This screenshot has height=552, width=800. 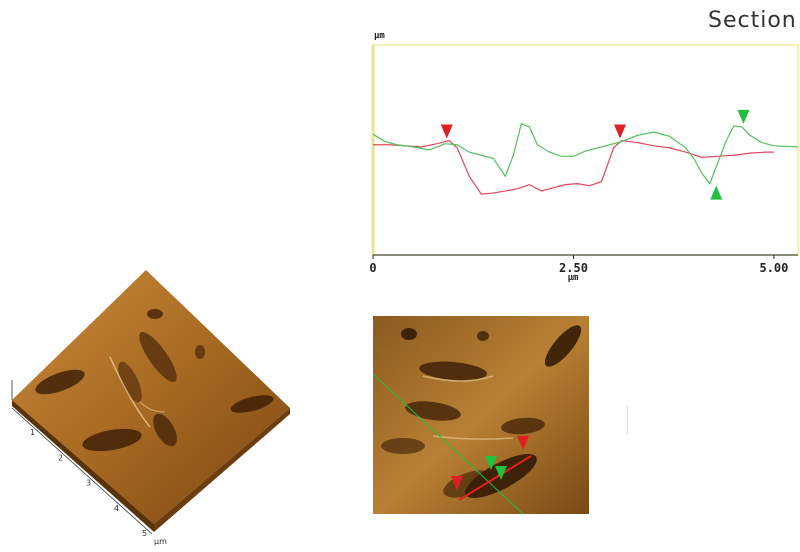 I want to click on x-axis-3d-line, so click(x=82, y=471).